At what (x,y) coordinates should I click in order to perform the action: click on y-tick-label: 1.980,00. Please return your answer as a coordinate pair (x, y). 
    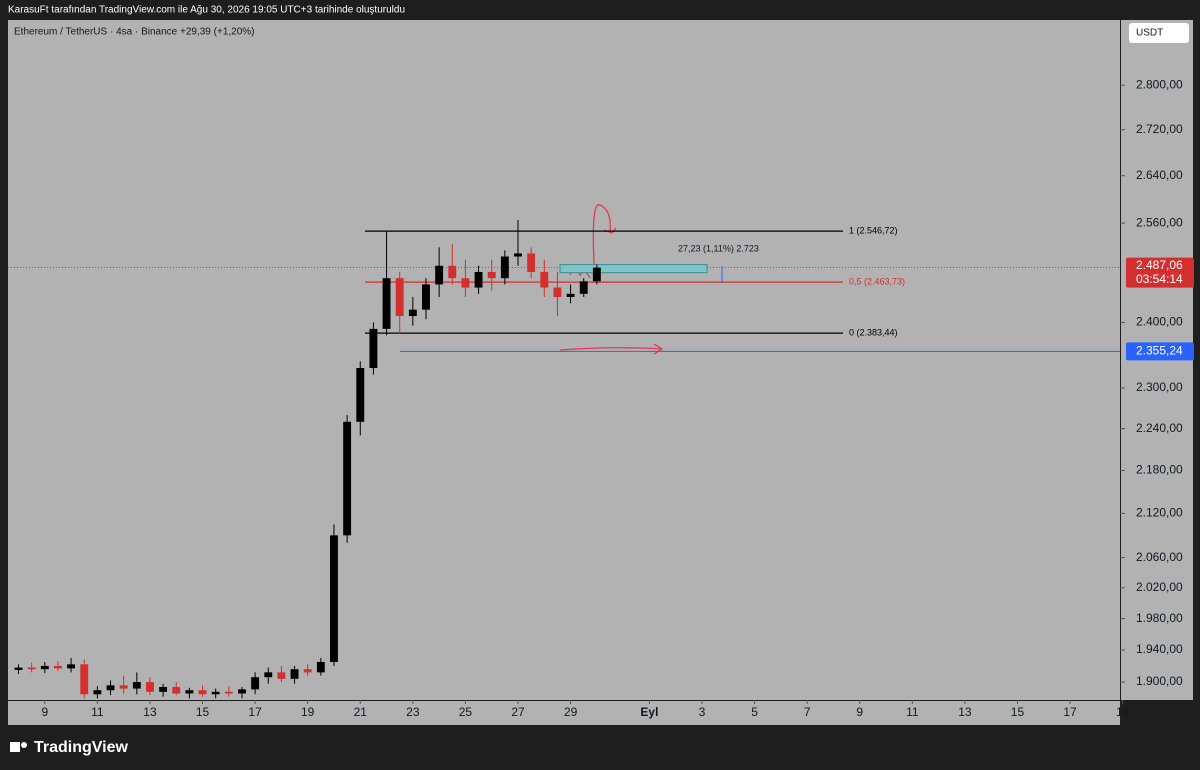
    Looking at the image, I should click on (1159, 618).